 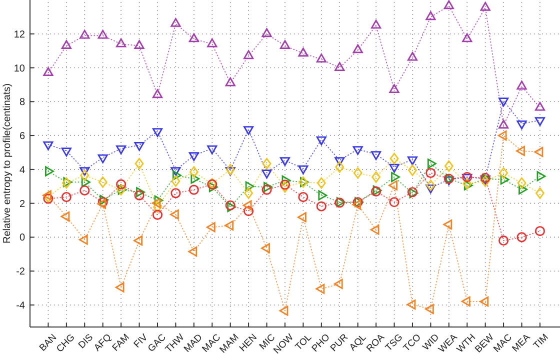 I want to click on y-tick-label: 6, so click(x=22, y=136).